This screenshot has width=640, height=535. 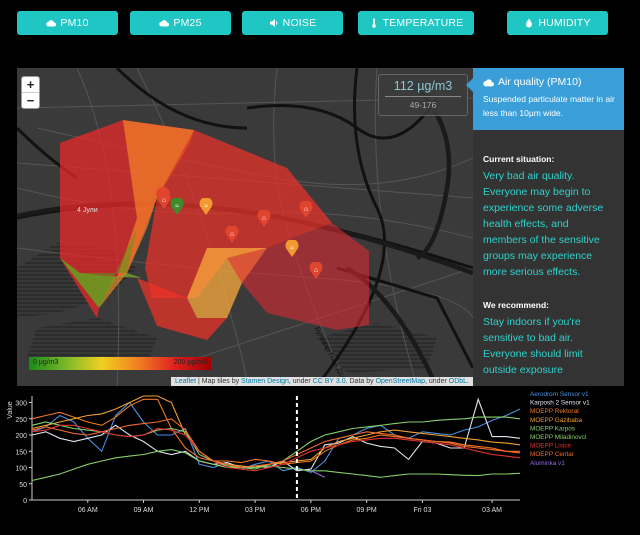 I want to click on x-tick-label: 09 PM, so click(x=367, y=510).